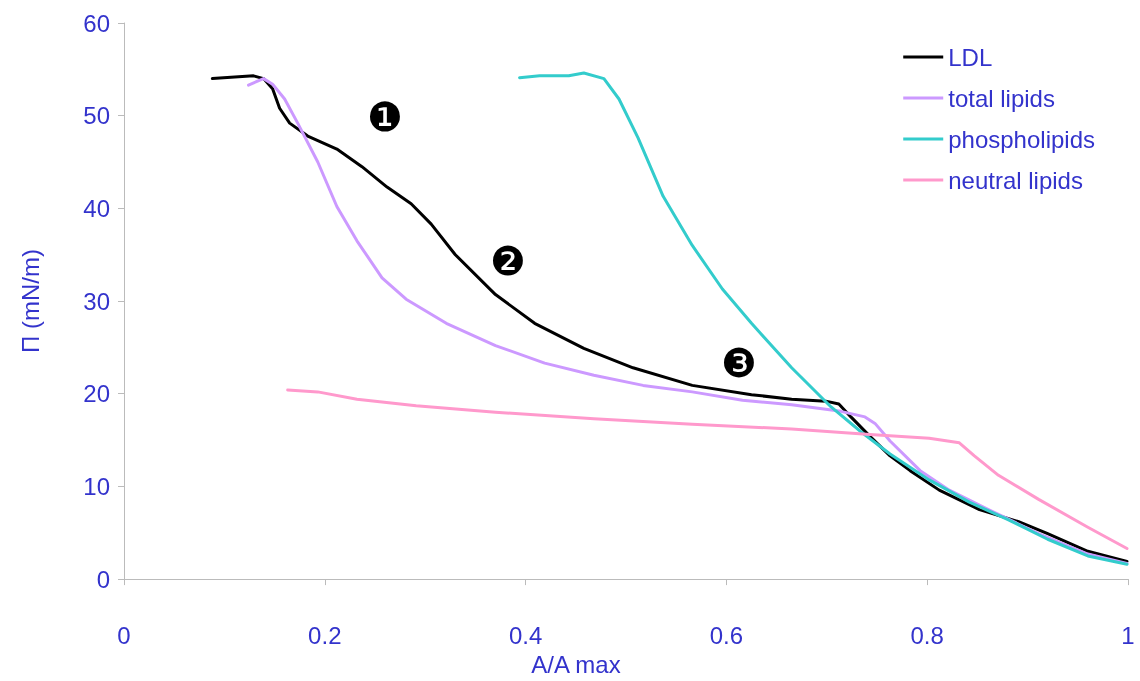  I want to click on annotation: ❸, so click(739, 363).